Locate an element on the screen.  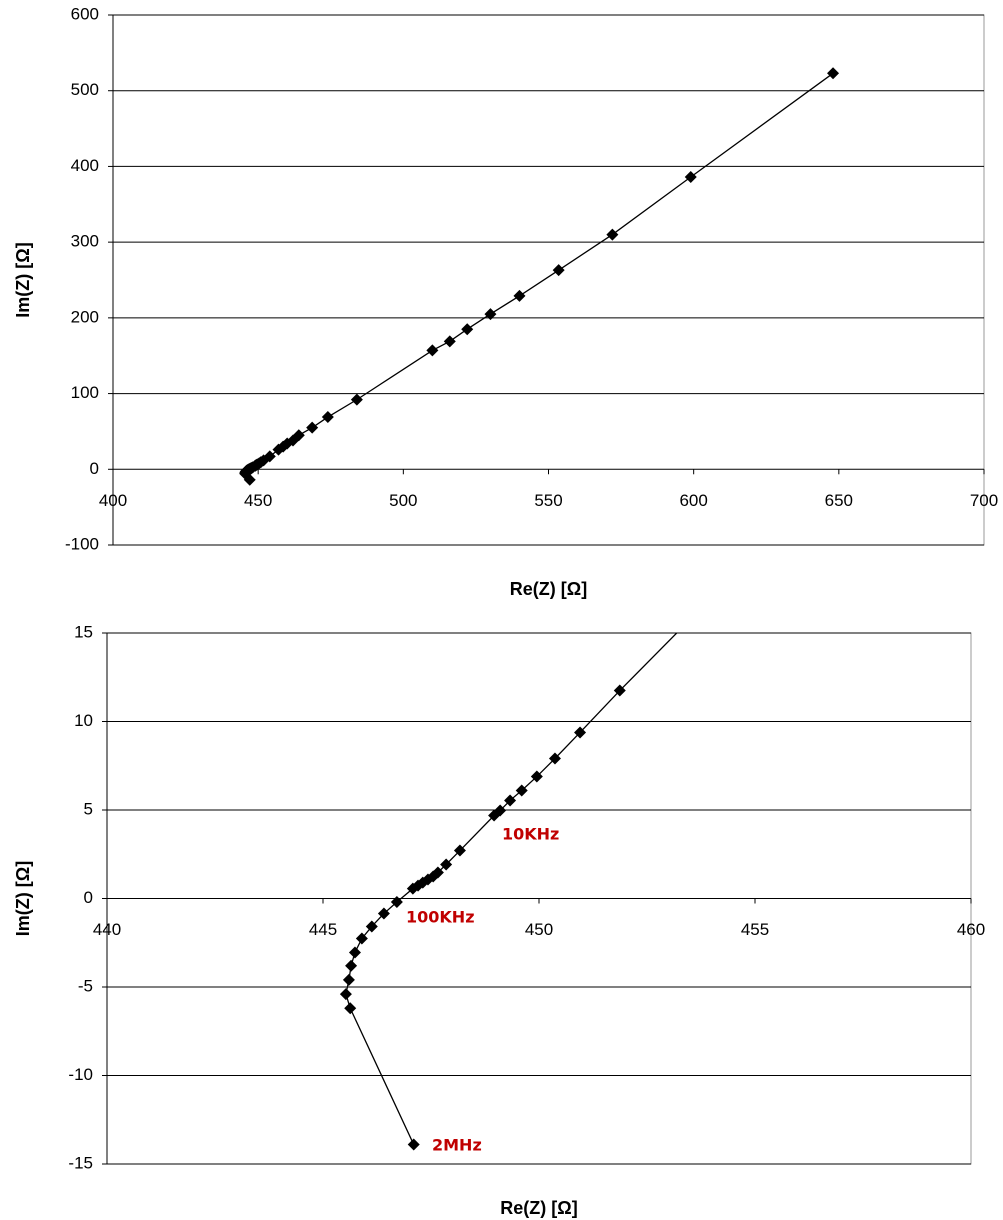
y-tick-label: 5 is located at coordinates (88, 808).